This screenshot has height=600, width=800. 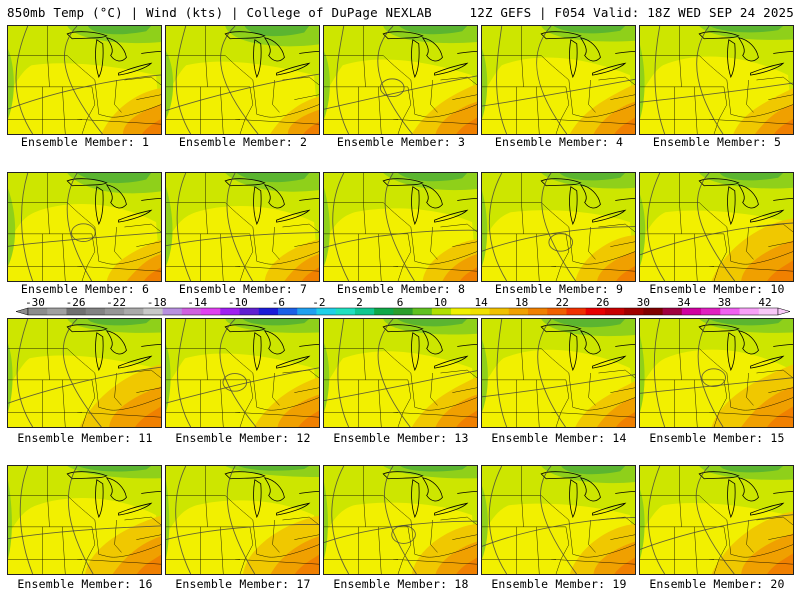 What do you see at coordinates (485, 228) in the screenshot?
I see `temp-field-10c-west` at bounding box center [485, 228].